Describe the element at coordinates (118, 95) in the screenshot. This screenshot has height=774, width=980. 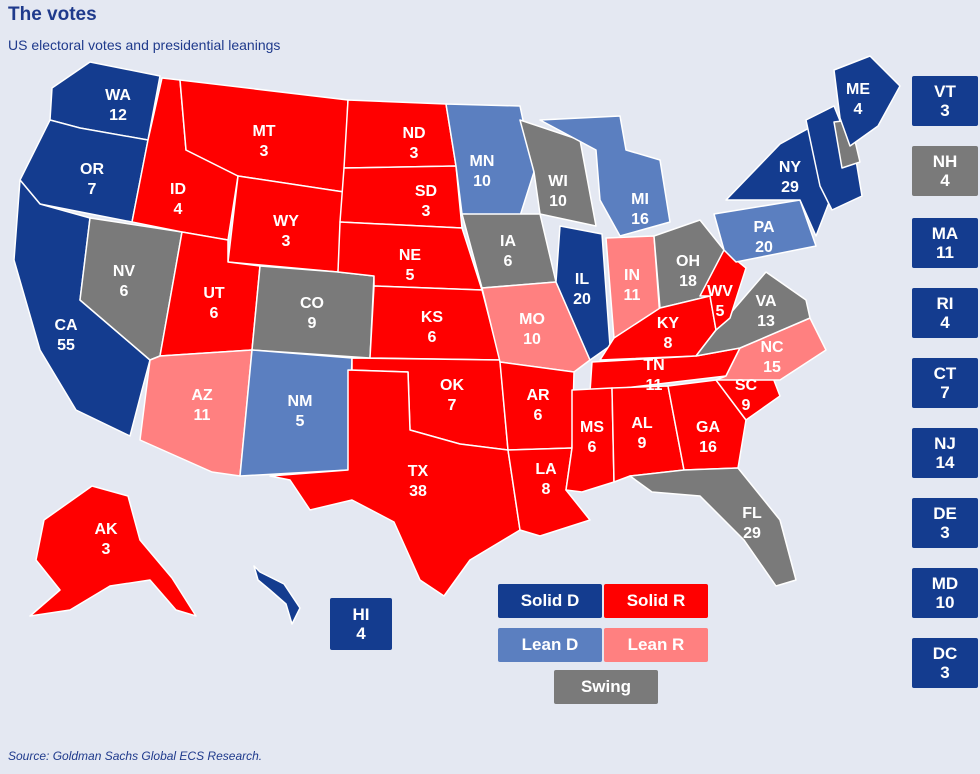
I see `state-wa-abbr: WA` at that location.